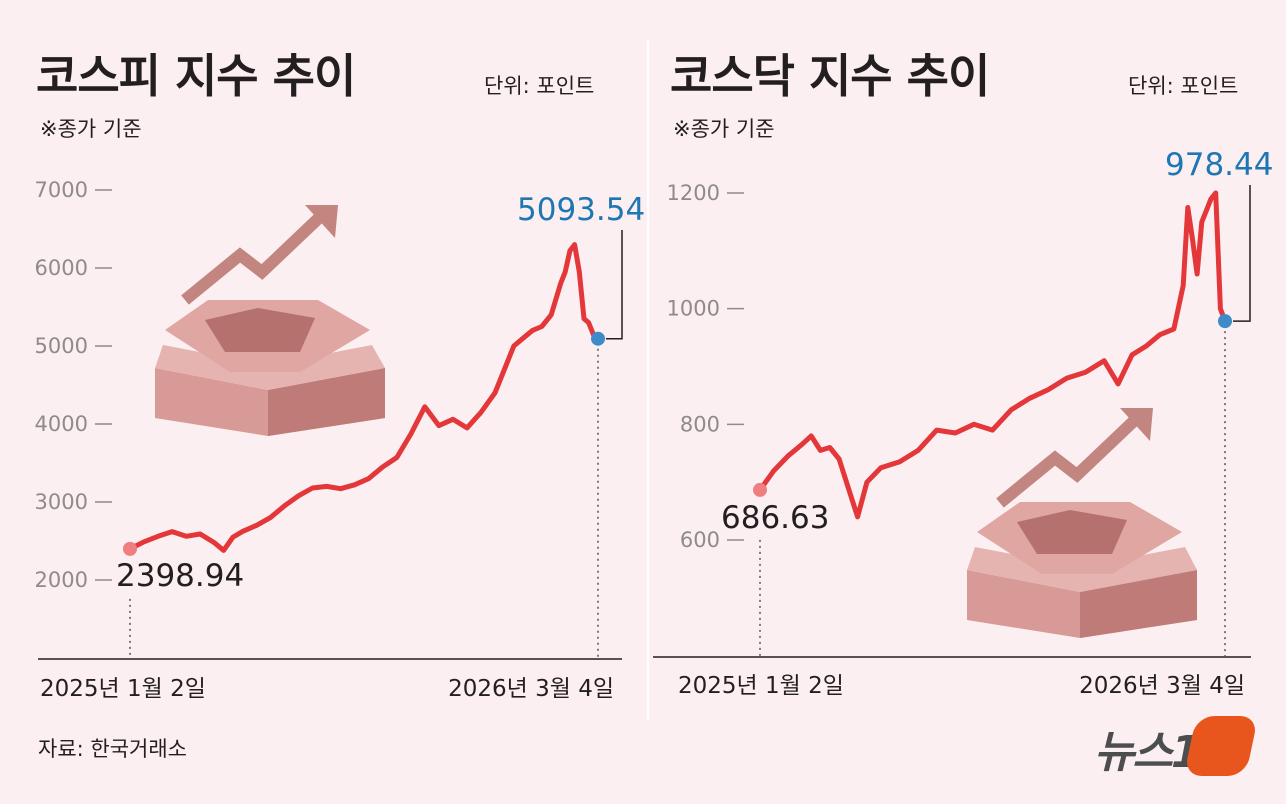  What do you see at coordinates (830, 76) in the screenshot?
I see `kosdaq-title: 코스닥 지수 추이` at bounding box center [830, 76].